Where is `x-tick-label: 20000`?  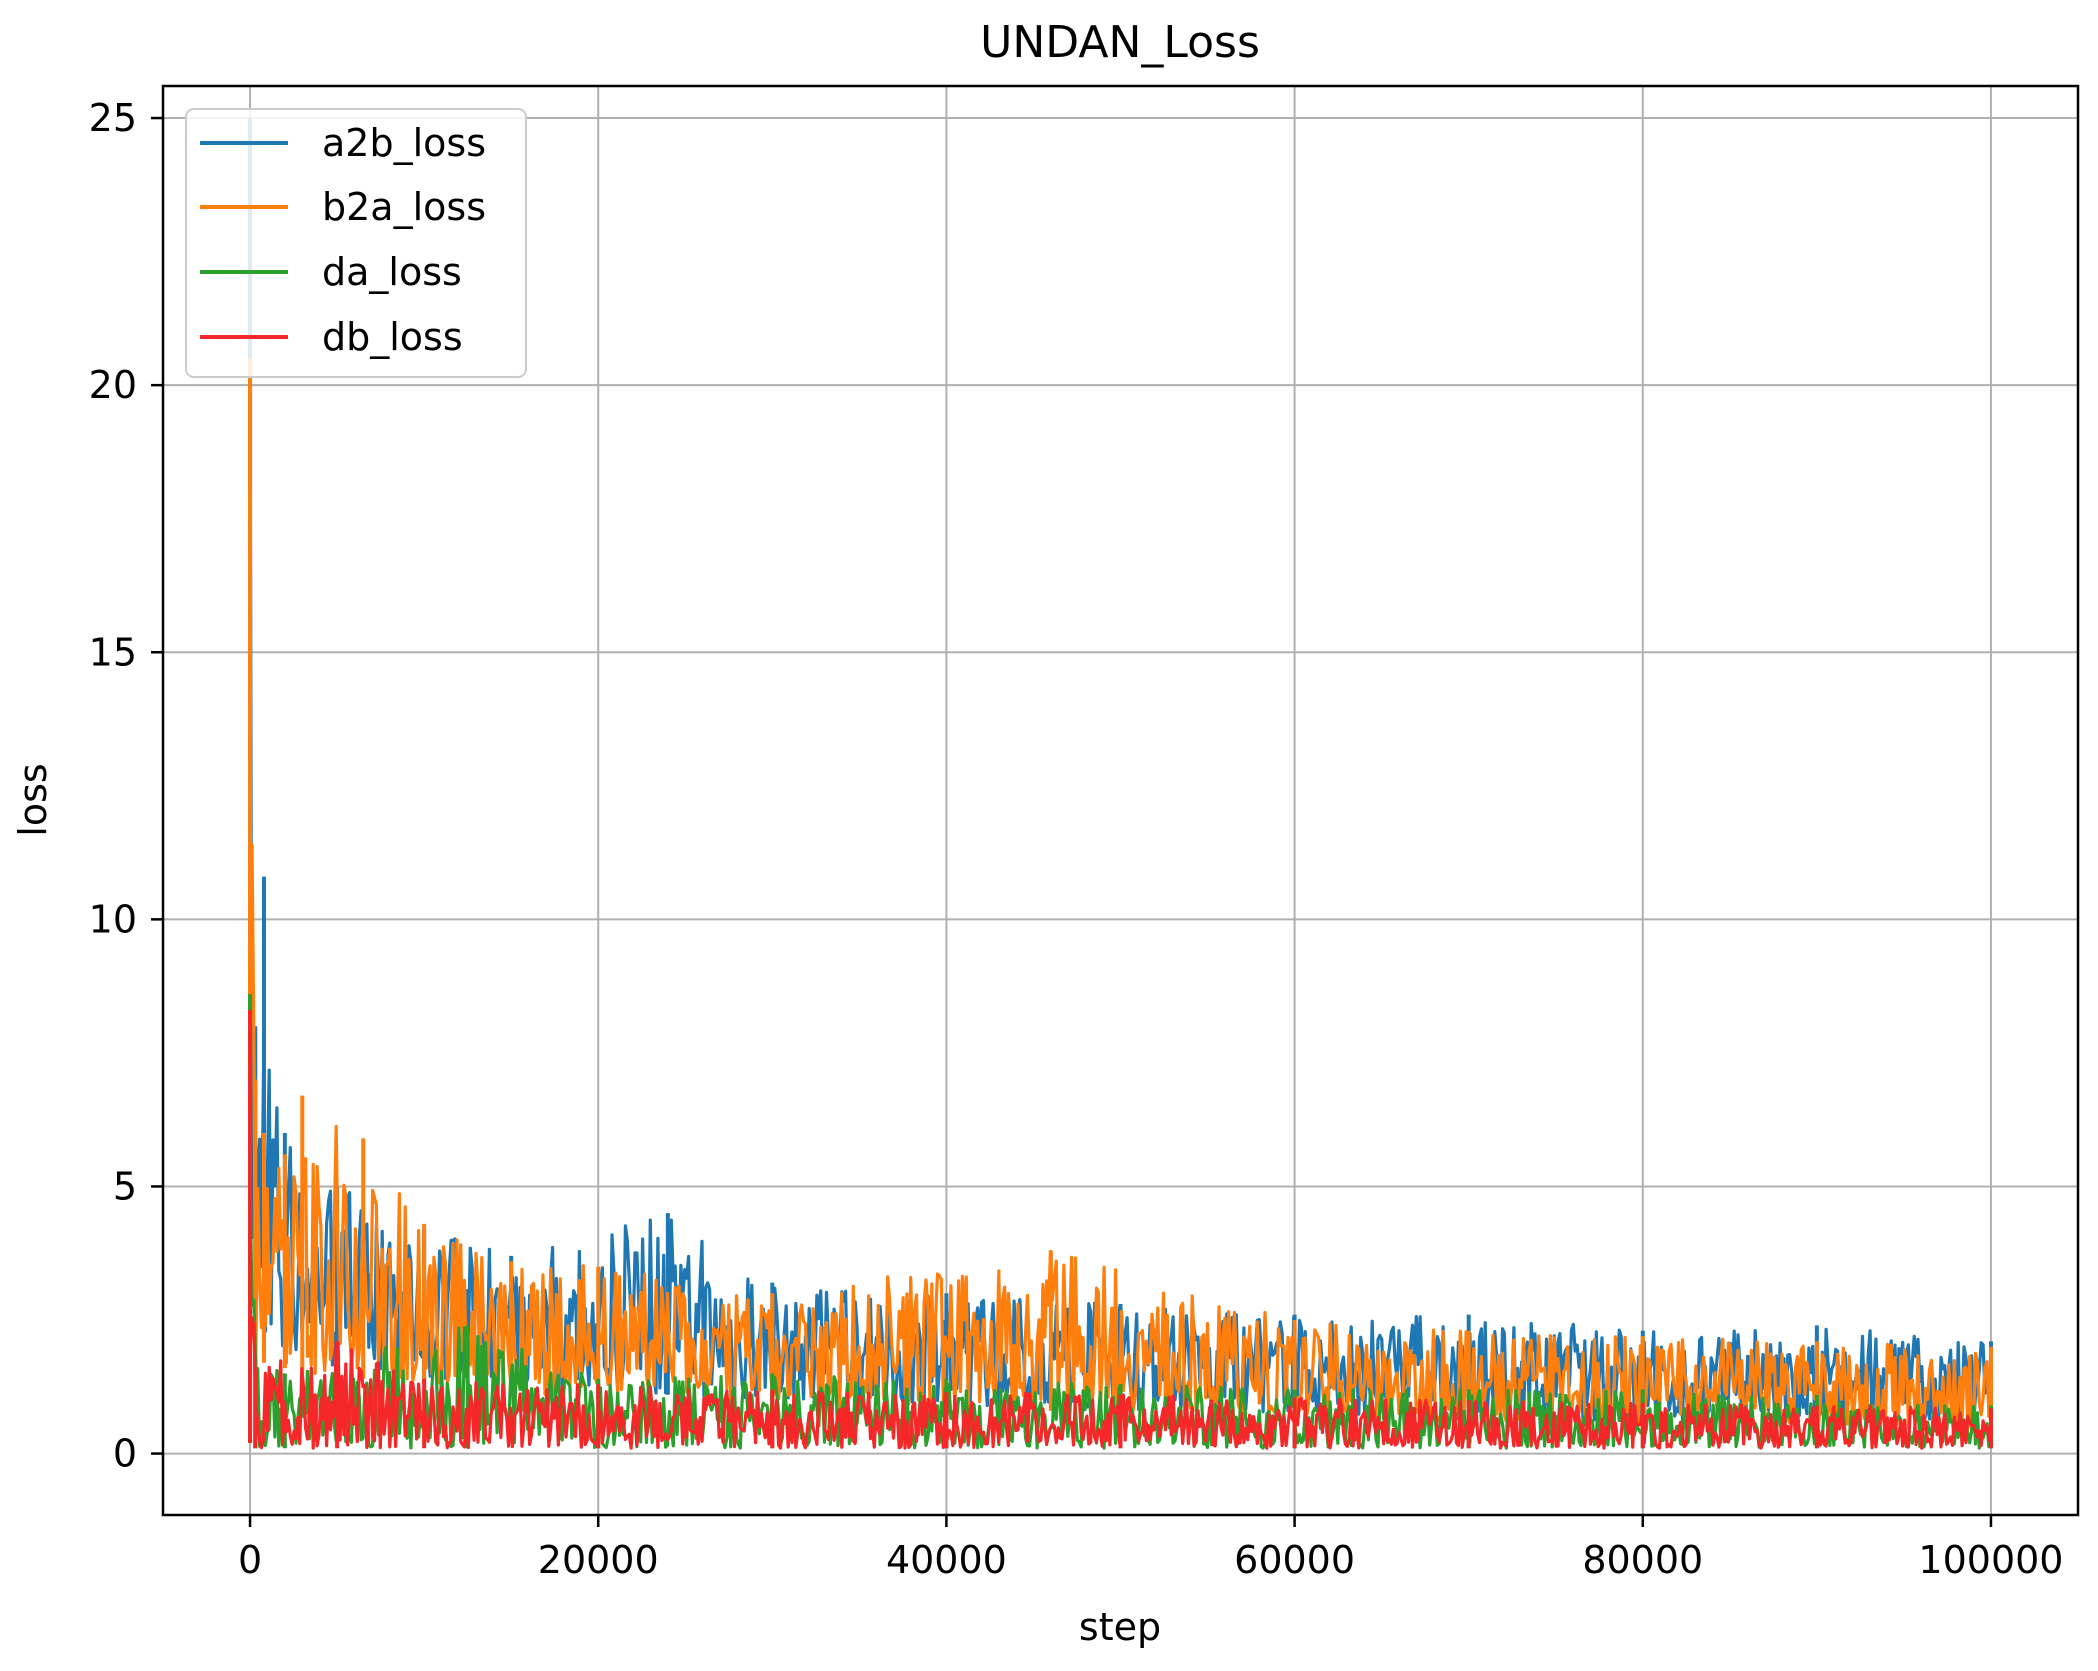 x-tick-label: 20000 is located at coordinates (598, 1560).